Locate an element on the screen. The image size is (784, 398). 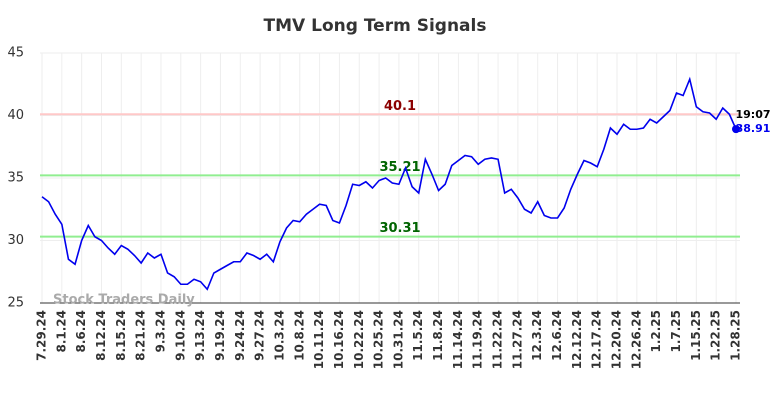
x-tick-label: 8.21.24 is located at coordinates (141, 335).